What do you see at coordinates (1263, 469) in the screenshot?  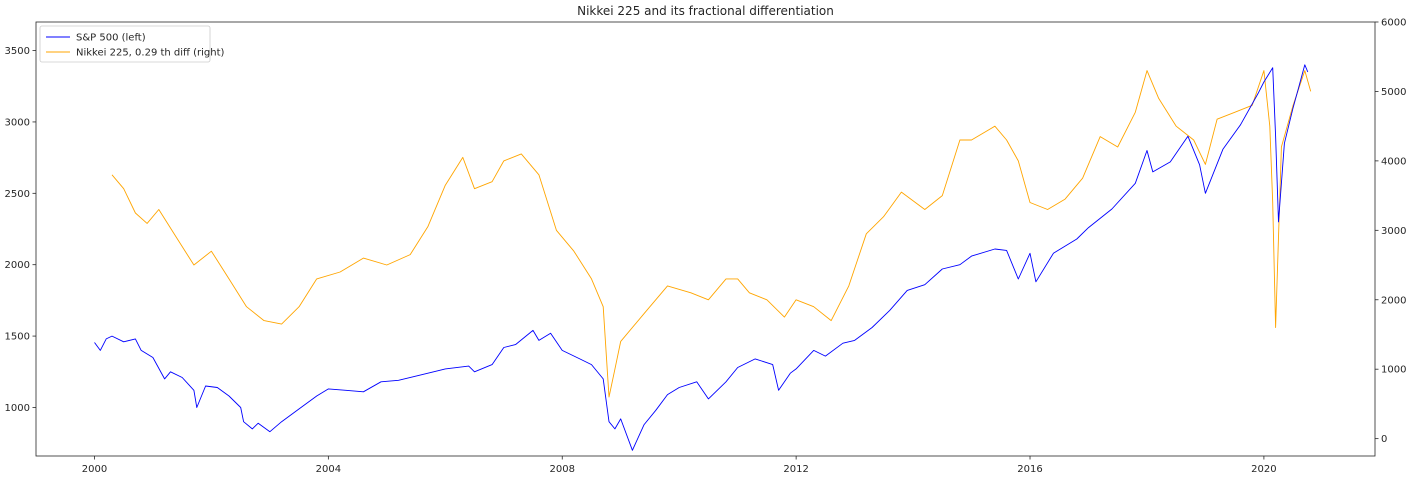 I see `x-tick-label: 2020` at bounding box center [1263, 469].